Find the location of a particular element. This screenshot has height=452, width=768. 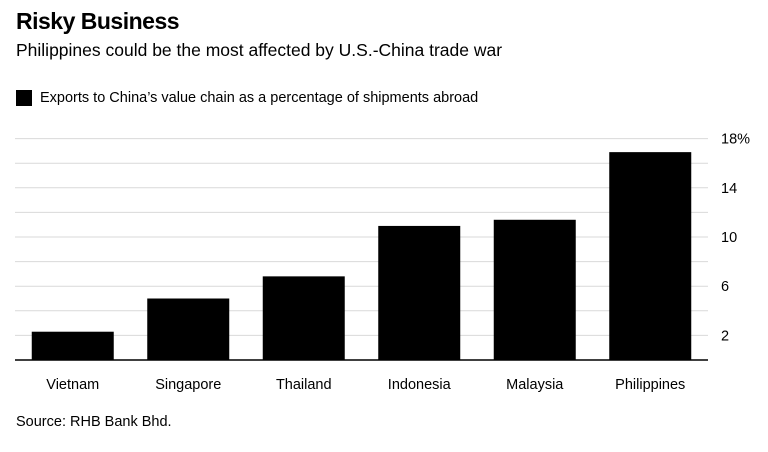

x-tick-label: Indonesia is located at coordinates (420, 385).